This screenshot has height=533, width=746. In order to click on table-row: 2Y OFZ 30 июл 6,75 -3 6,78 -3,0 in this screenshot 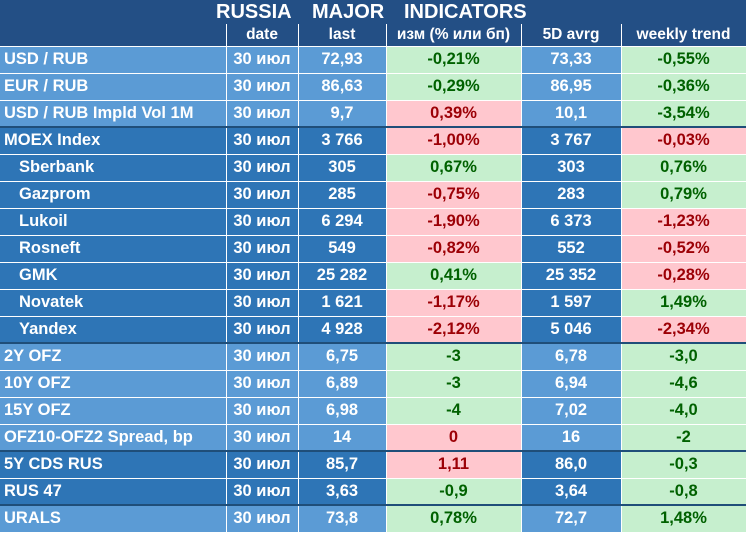, I will do `click(373, 356)`.